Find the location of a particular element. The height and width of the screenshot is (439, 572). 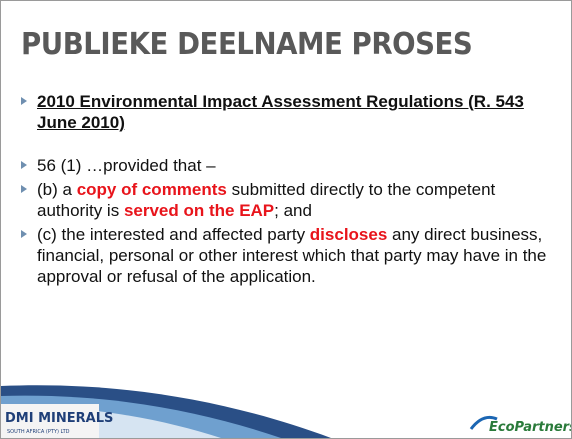

logo-right: EcoPartners is located at coordinates (530, 427).